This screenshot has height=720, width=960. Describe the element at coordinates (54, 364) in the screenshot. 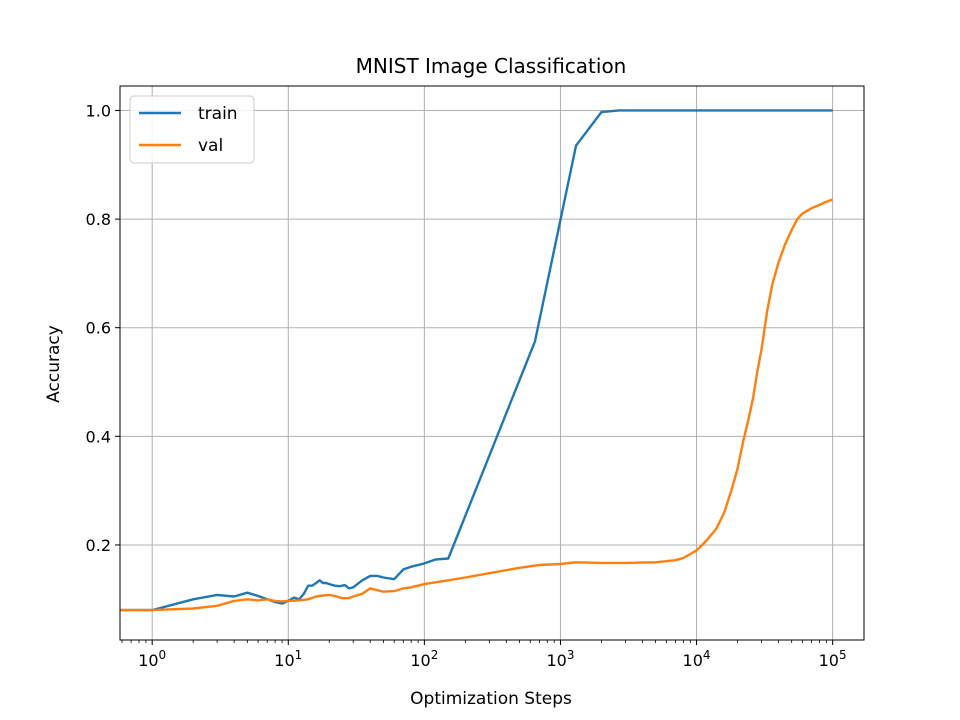

I see `y-axis-label: Accuracy` at that location.